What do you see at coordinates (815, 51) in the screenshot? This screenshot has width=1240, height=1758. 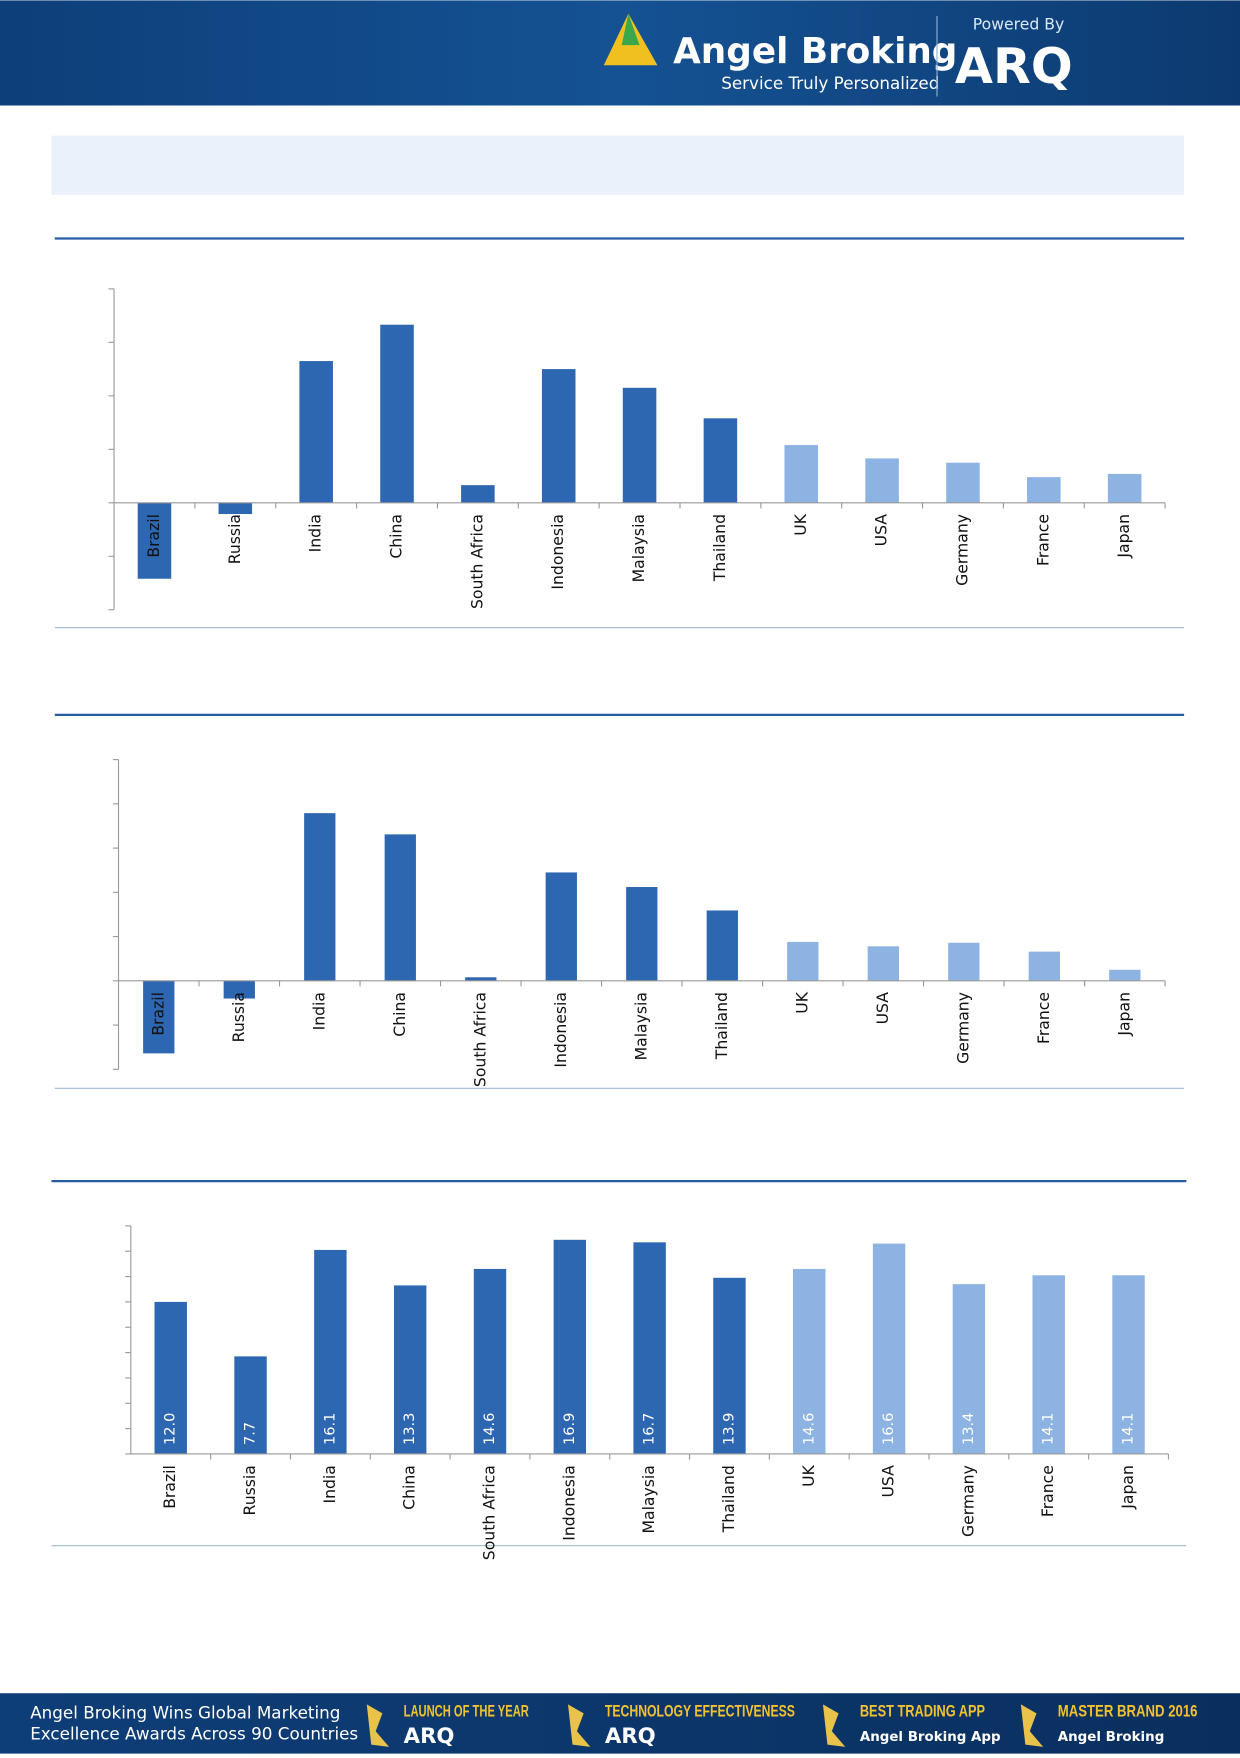 I see `brand-name: Angel Broking` at bounding box center [815, 51].